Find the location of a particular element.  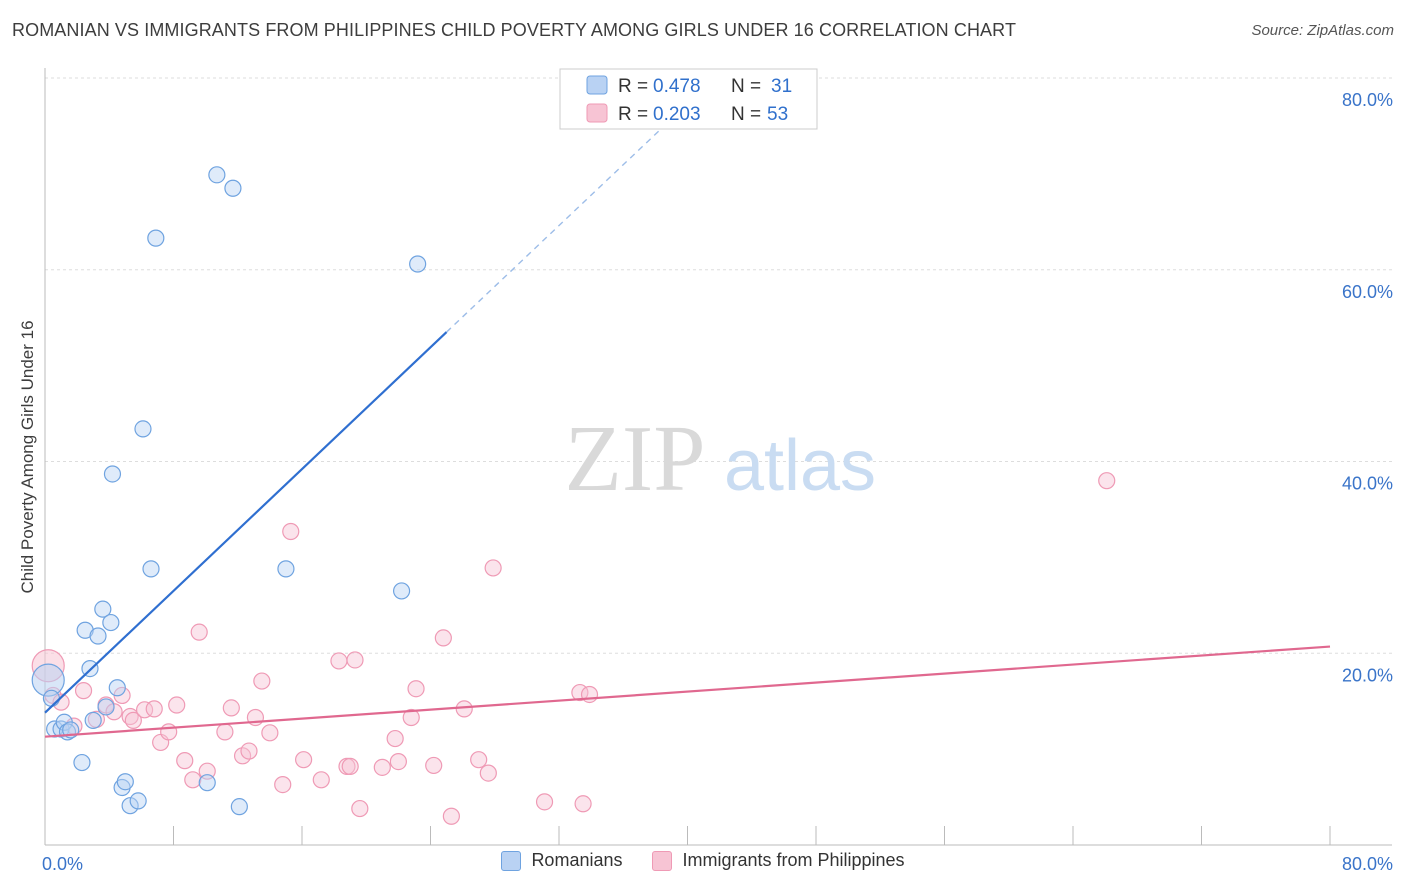

legend-n-value-philippines: 53 is located at coordinates (777, 114).